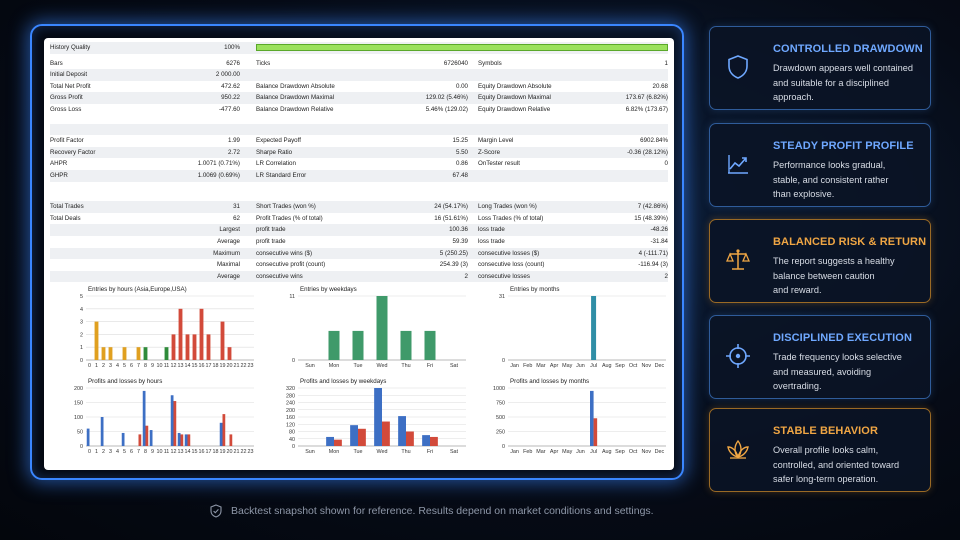 This screenshot has height=540, width=960. Describe the element at coordinates (666, 164) in the screenshot. I see `metric-value-3: 0` at that location.